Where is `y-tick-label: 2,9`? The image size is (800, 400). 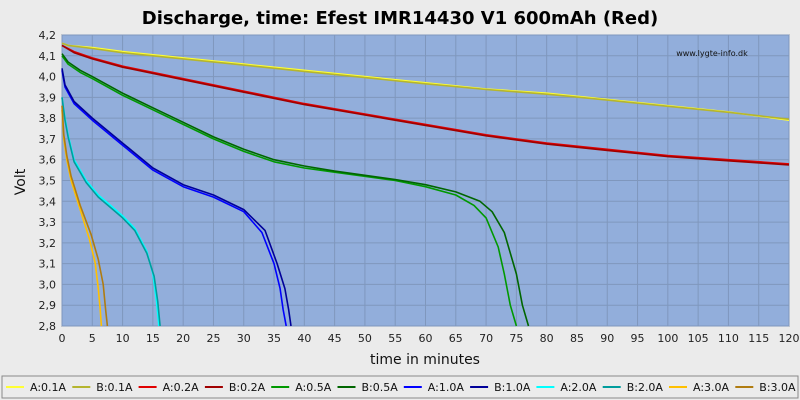 y-tick-label: 2,9 is located at coordinates (48, 305).